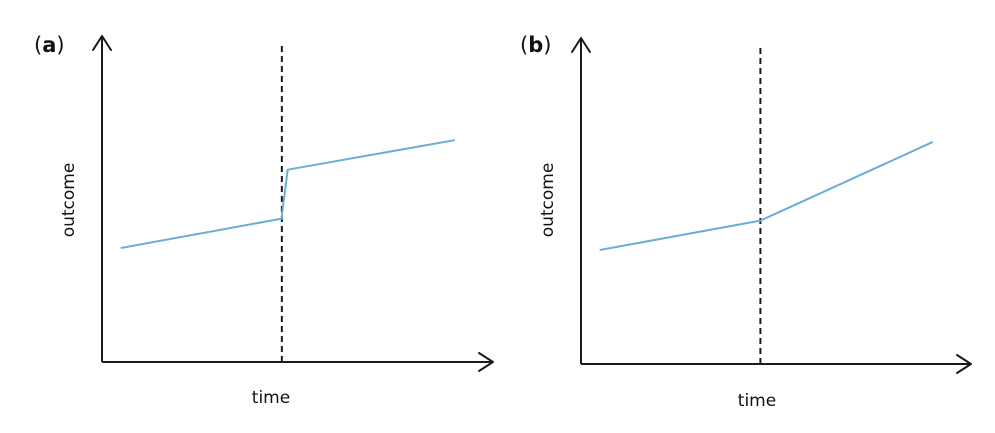 The width and height of the screenshot is (995, 433). I want to click on panel-letter-b: b, so click(535, 45).